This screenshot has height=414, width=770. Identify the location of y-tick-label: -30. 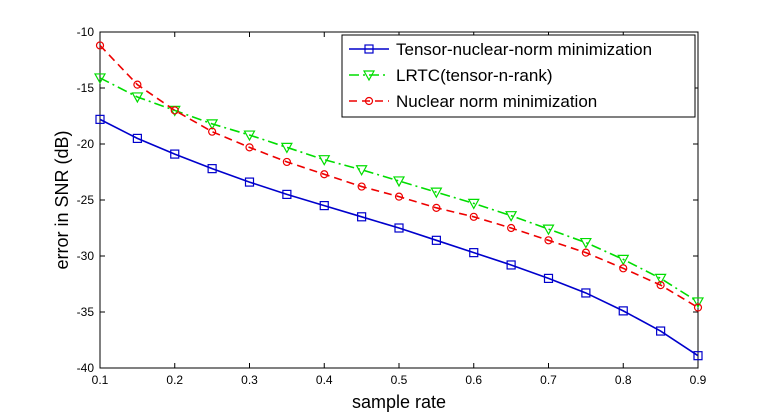
(86, 256).